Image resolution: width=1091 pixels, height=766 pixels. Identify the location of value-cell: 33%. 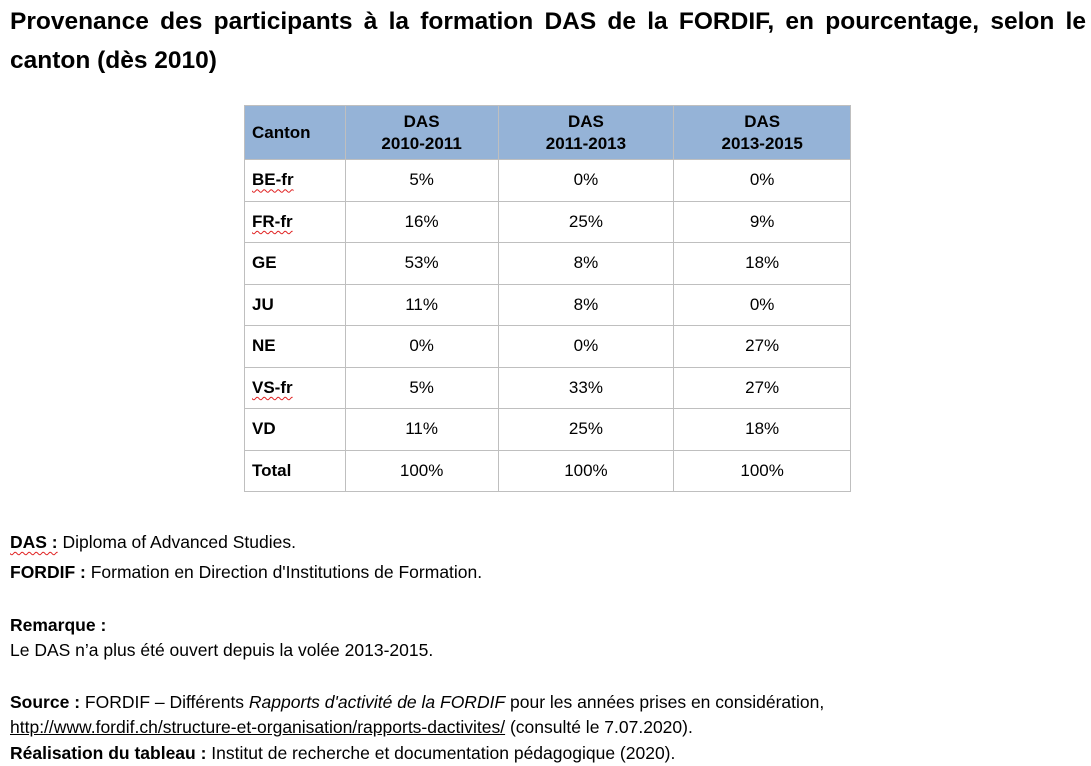
(586, 387).